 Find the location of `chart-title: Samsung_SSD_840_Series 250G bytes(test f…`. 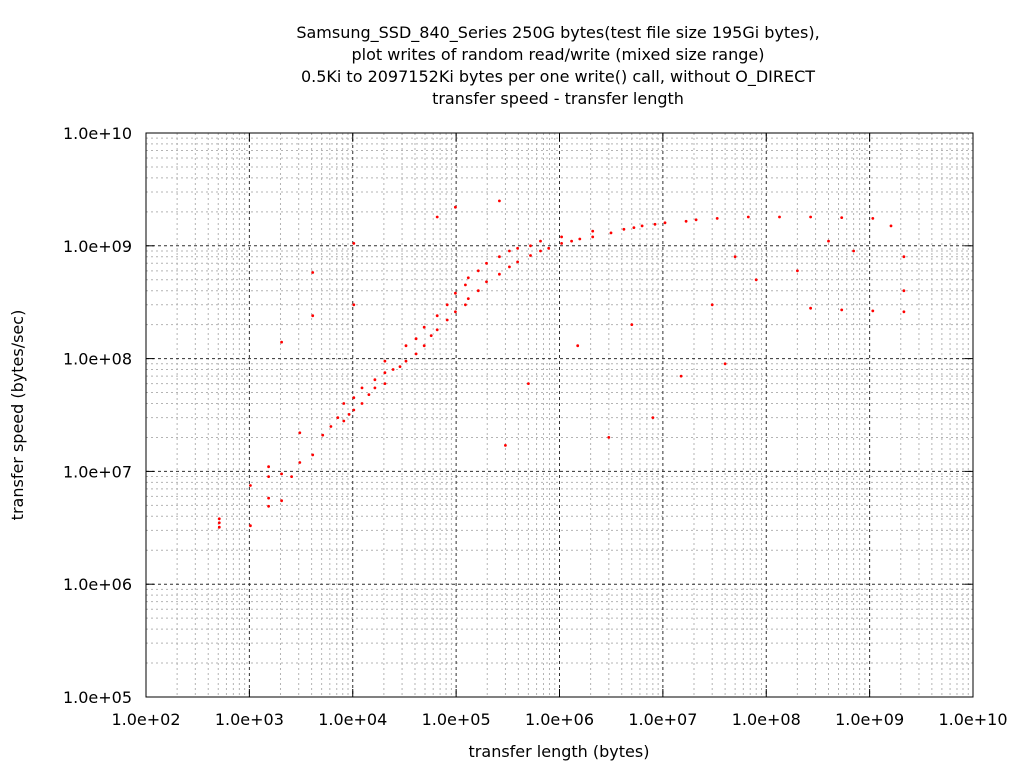

chart-title: Samsung_SSD_840_Series 250G bytes(test f… is located at coordinates (557, 65).